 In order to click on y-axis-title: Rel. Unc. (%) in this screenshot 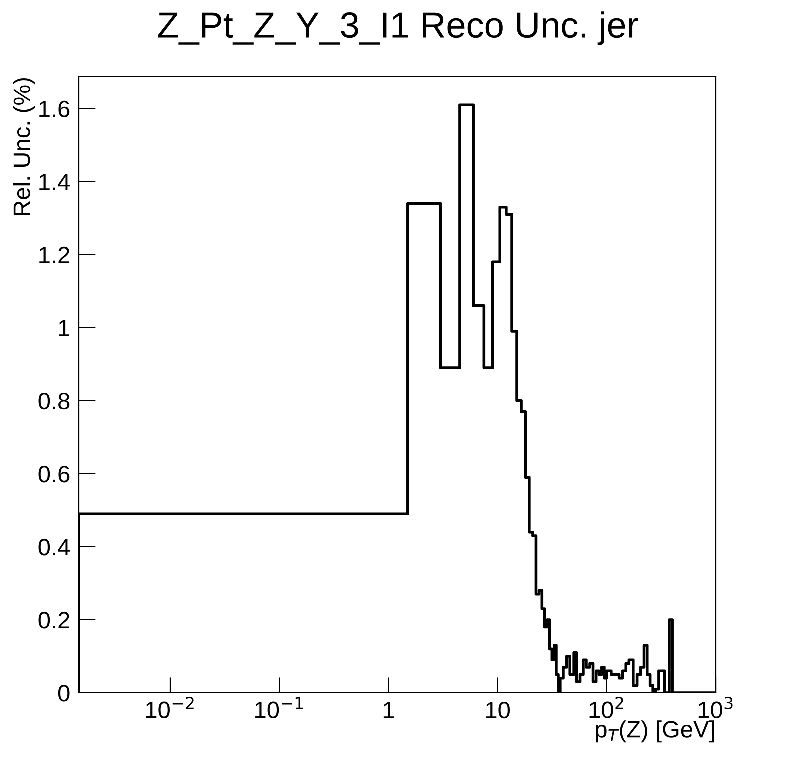, I will do `click(24, 147)`.